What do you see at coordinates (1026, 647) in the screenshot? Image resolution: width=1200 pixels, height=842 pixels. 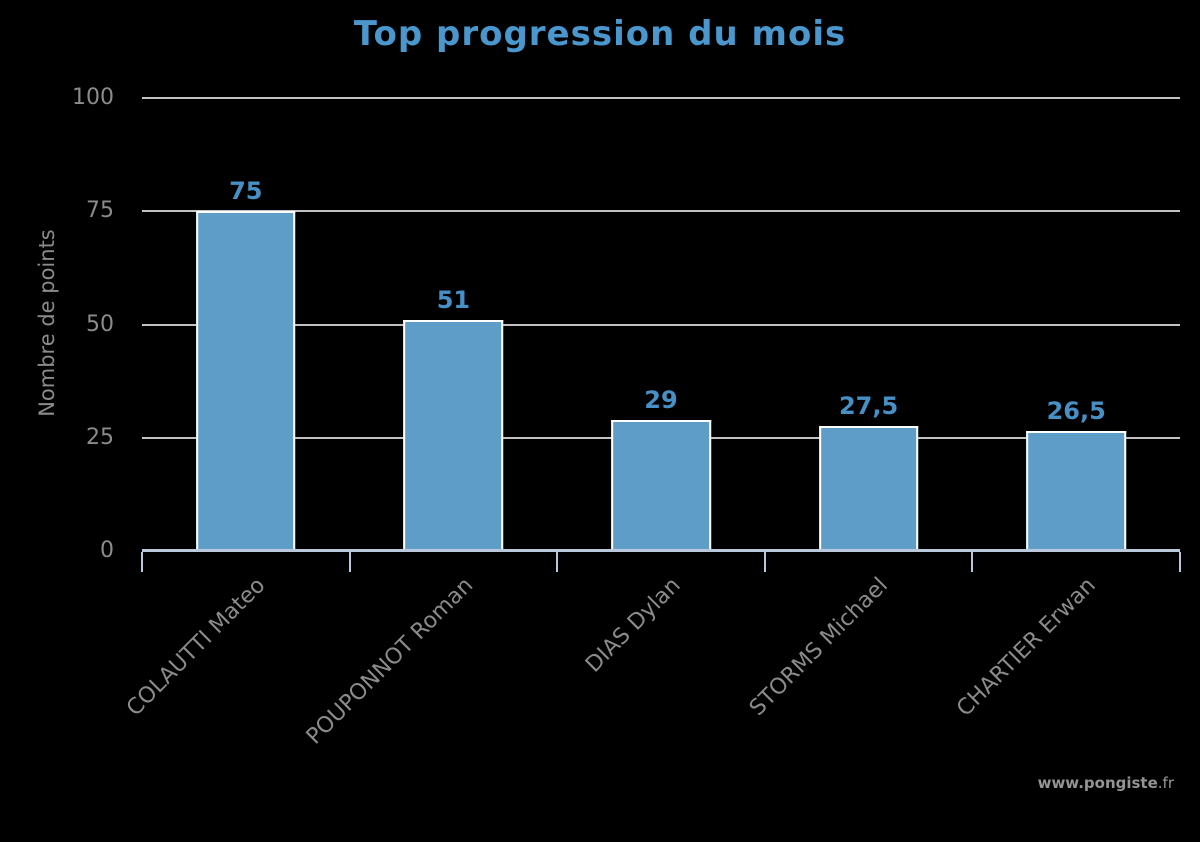 I see `x-axis-label: CHARTIER Erwan` at bounding box center [1026, 647].